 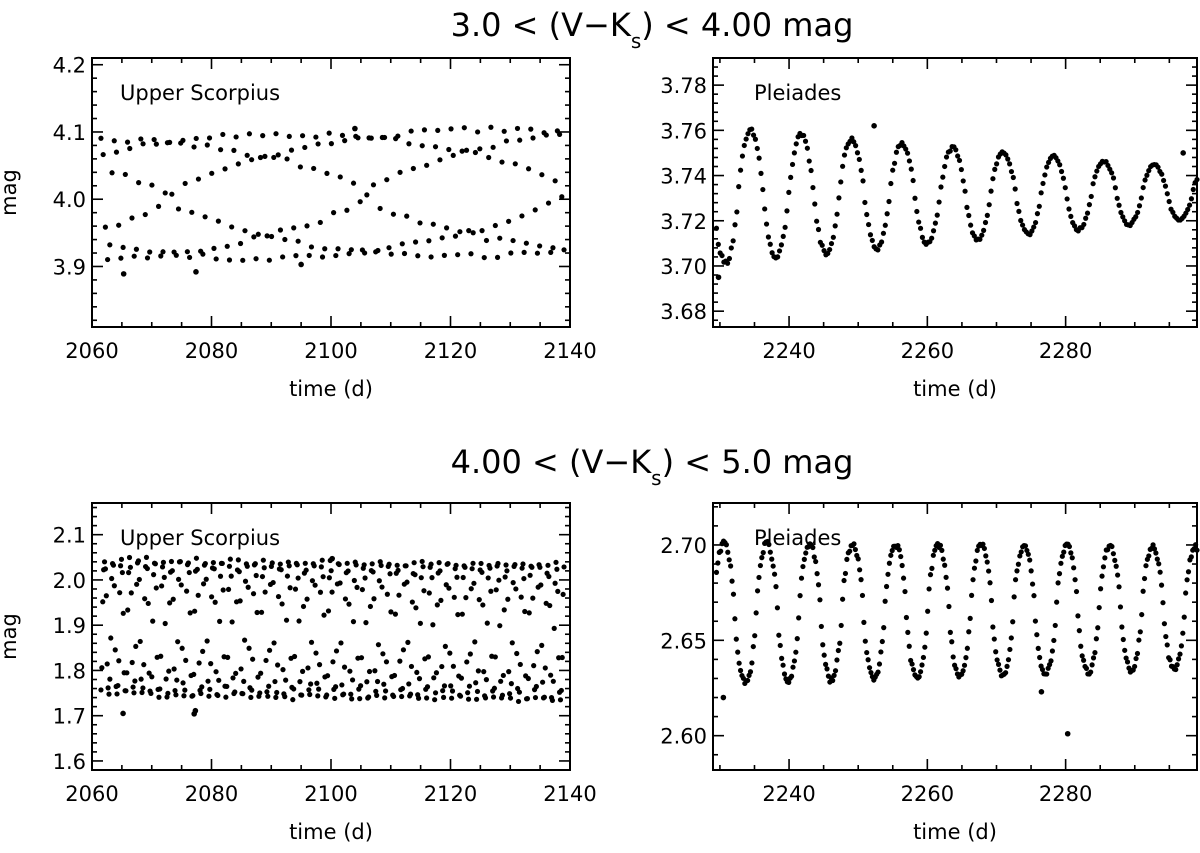 What do you see at coordinates (69, 200) in the screenshot?
I see `y-tick-label: 4.0` at bounding box center [69, 200].